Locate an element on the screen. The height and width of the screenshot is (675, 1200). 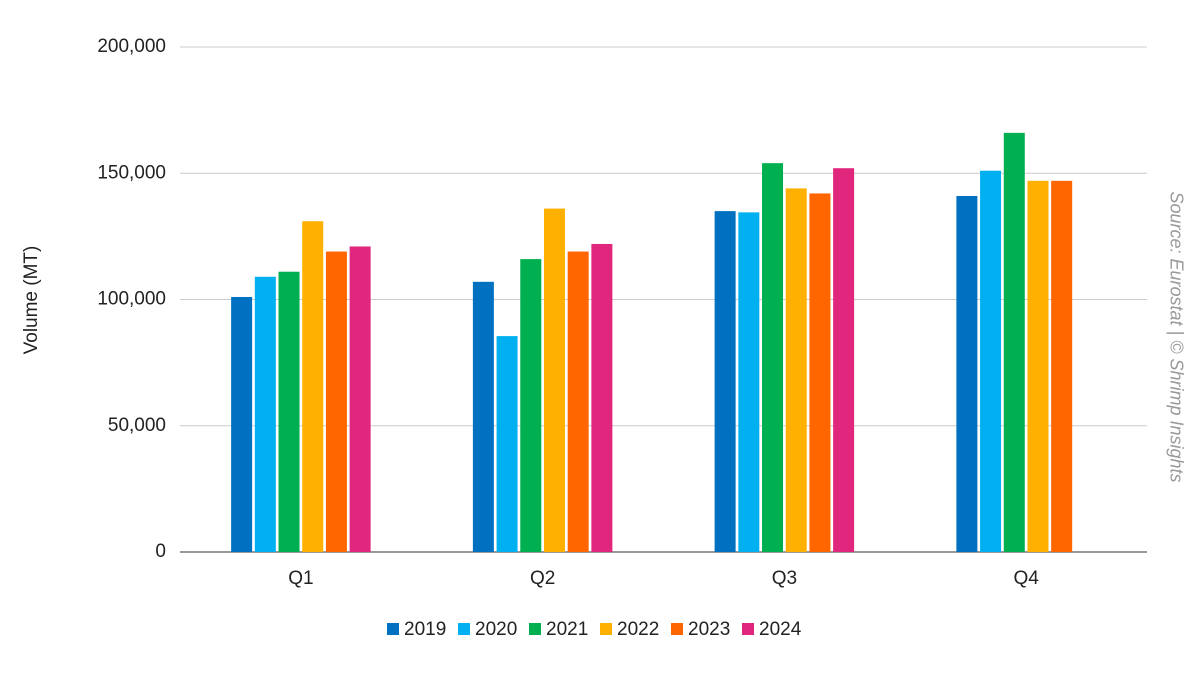
x-tick-label: Q2 is located at coordinates (542, 578).